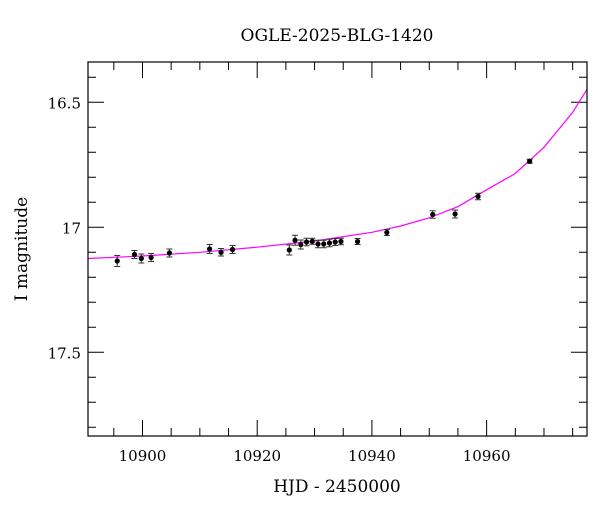 The height and width of the screenshot is (517, 600). Describe the element at coordinates (143, 456) in the screenshot. I see `x-tick-label: 10900` at that location.